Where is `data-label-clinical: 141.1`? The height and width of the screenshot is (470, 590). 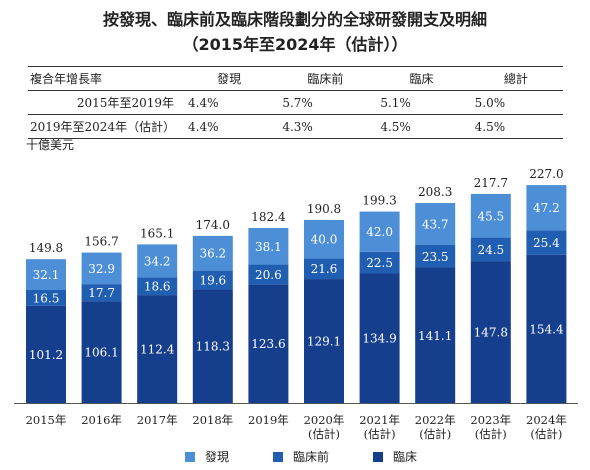 data-label-clinical: 141.1 is located at coordinates (435, 336).